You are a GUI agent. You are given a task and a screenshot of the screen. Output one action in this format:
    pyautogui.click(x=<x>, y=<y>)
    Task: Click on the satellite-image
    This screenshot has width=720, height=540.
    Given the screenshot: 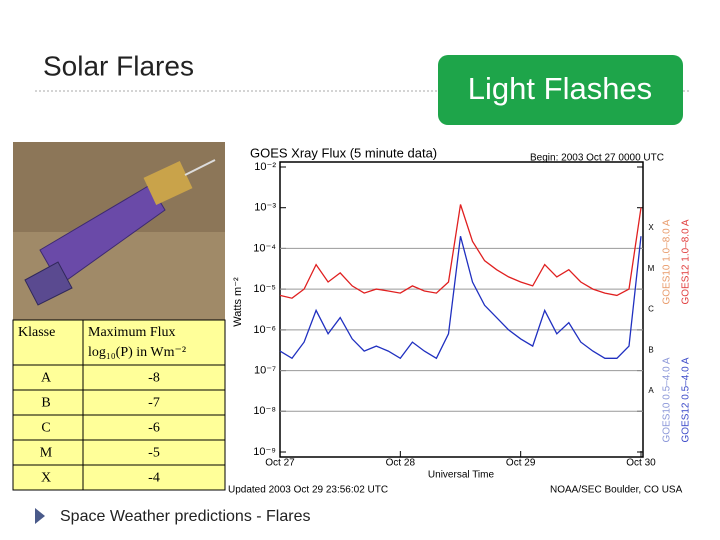 What is the action you would take?
    pyautogui.click(x=119, y=232)
    